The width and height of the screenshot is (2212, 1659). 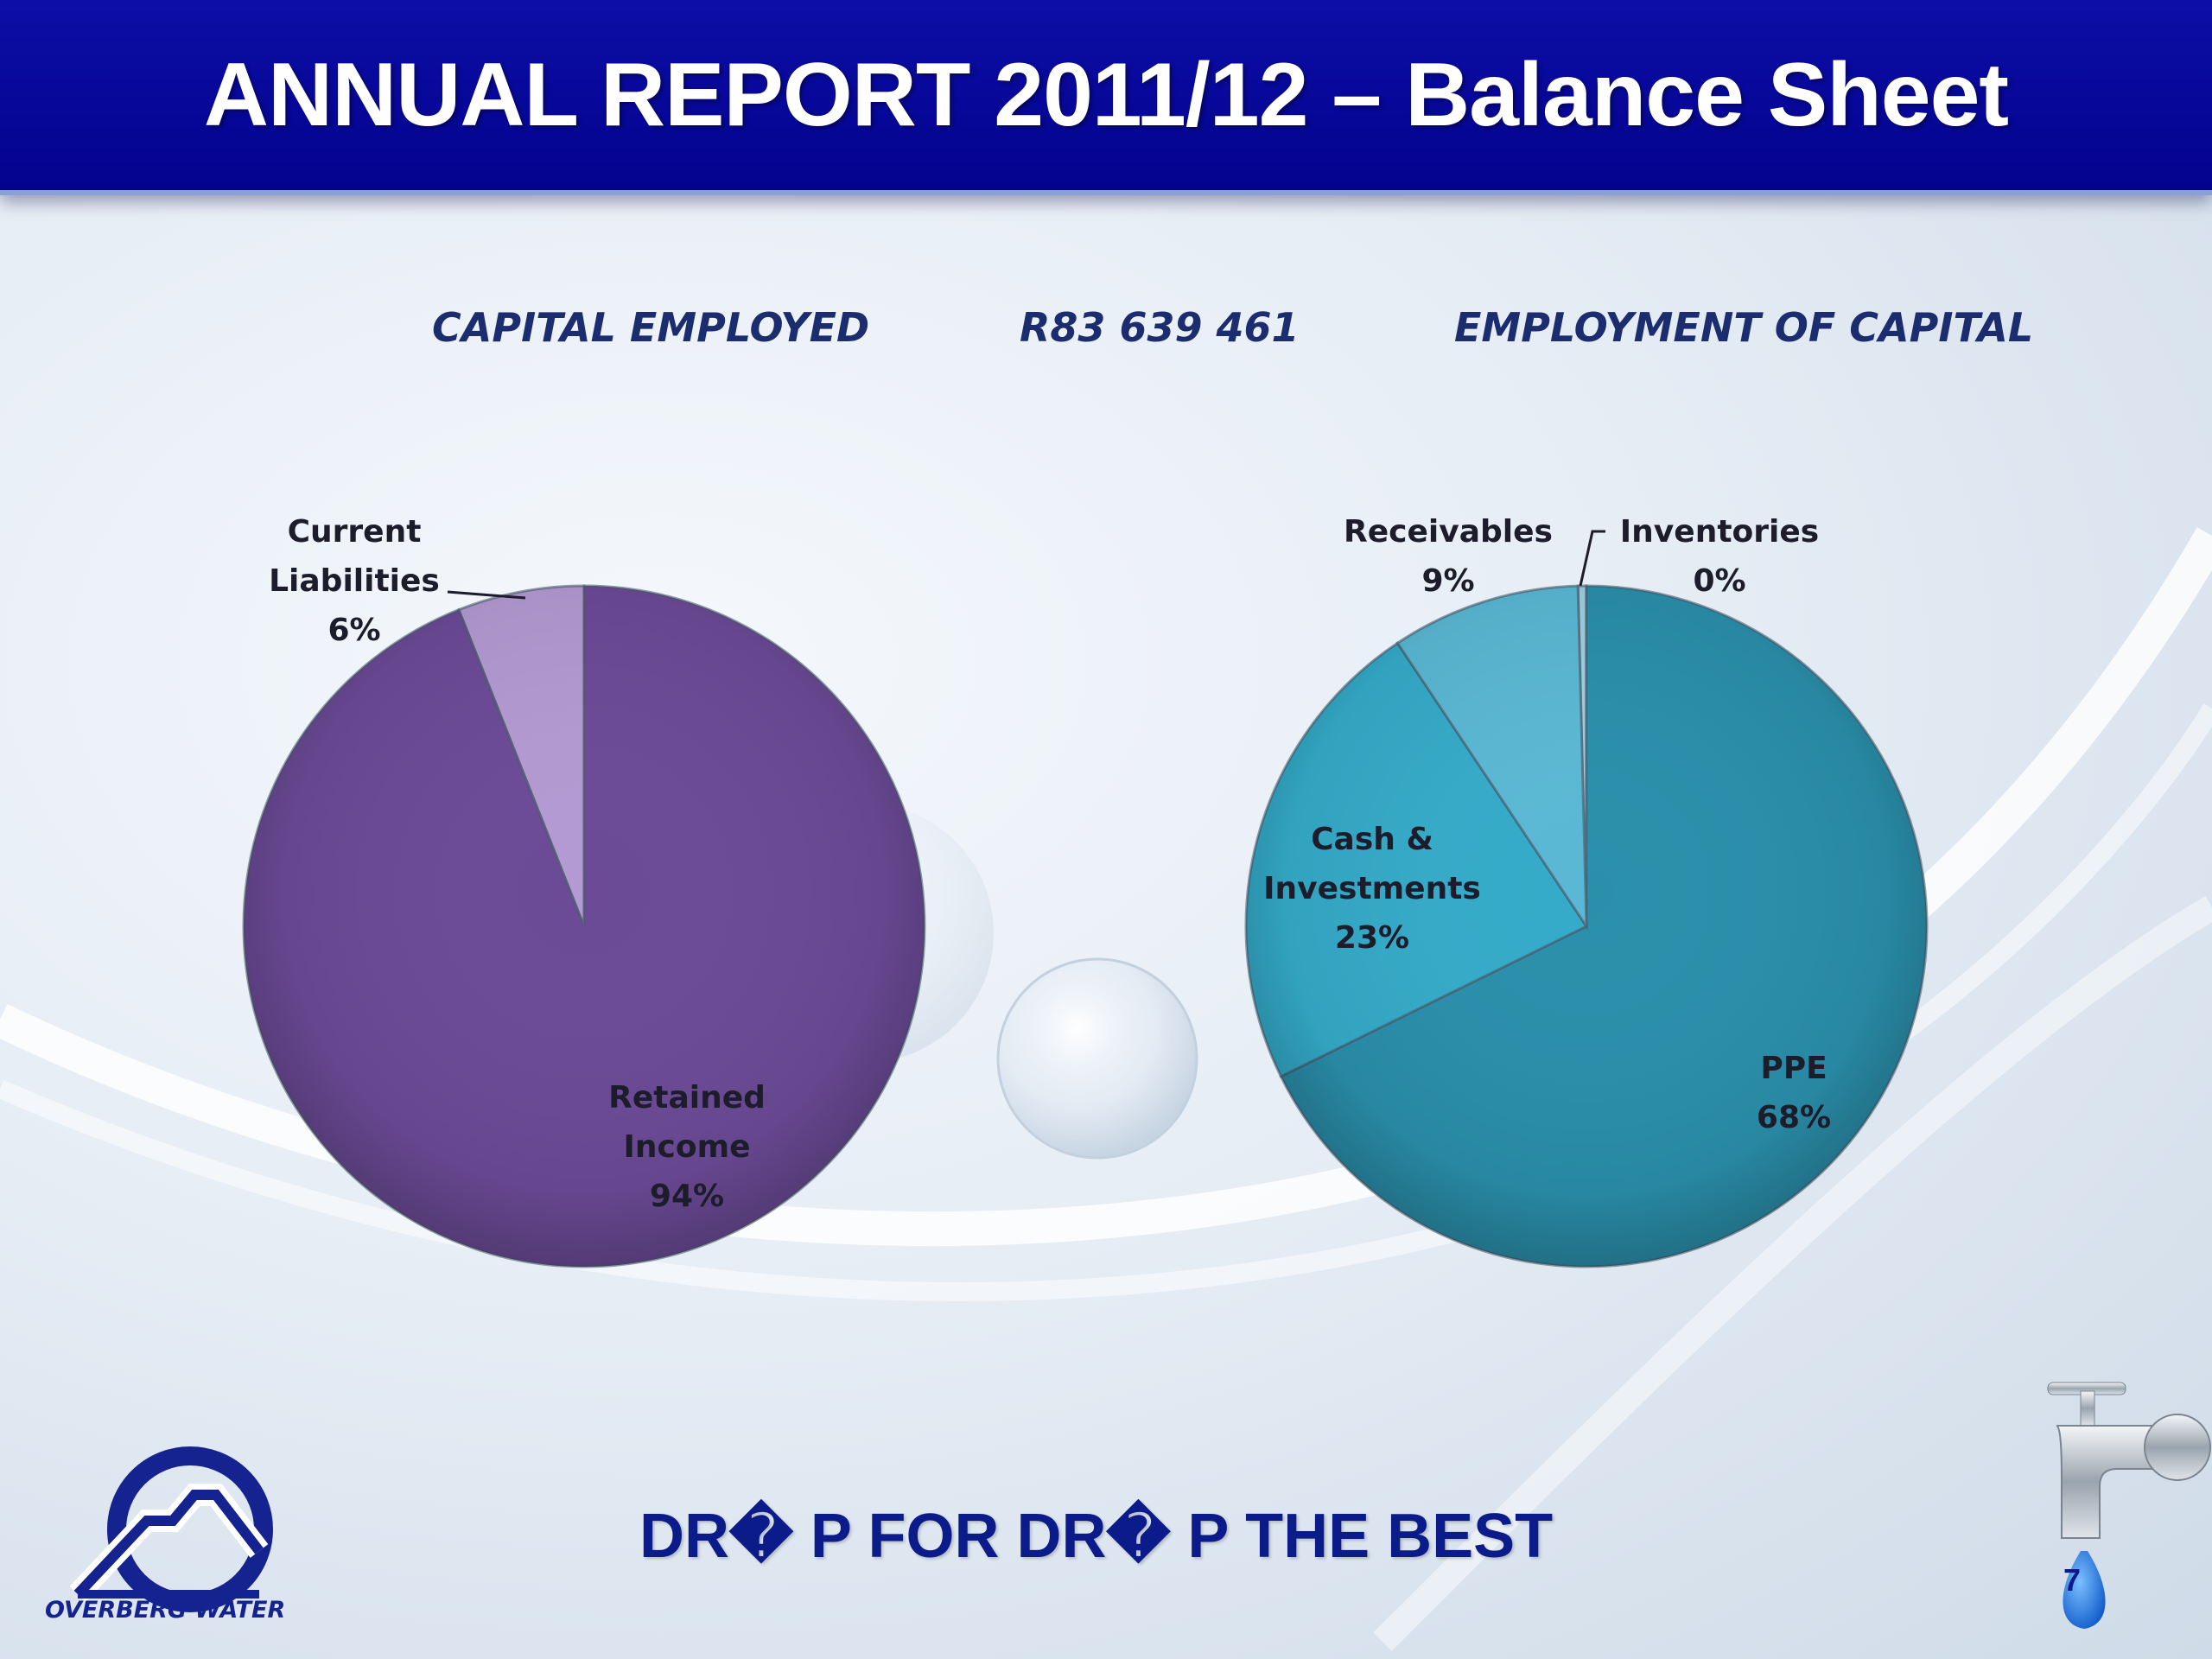 I want to click on pie-label-1-3: Receivables 9%, so click(x=1448, y=556).